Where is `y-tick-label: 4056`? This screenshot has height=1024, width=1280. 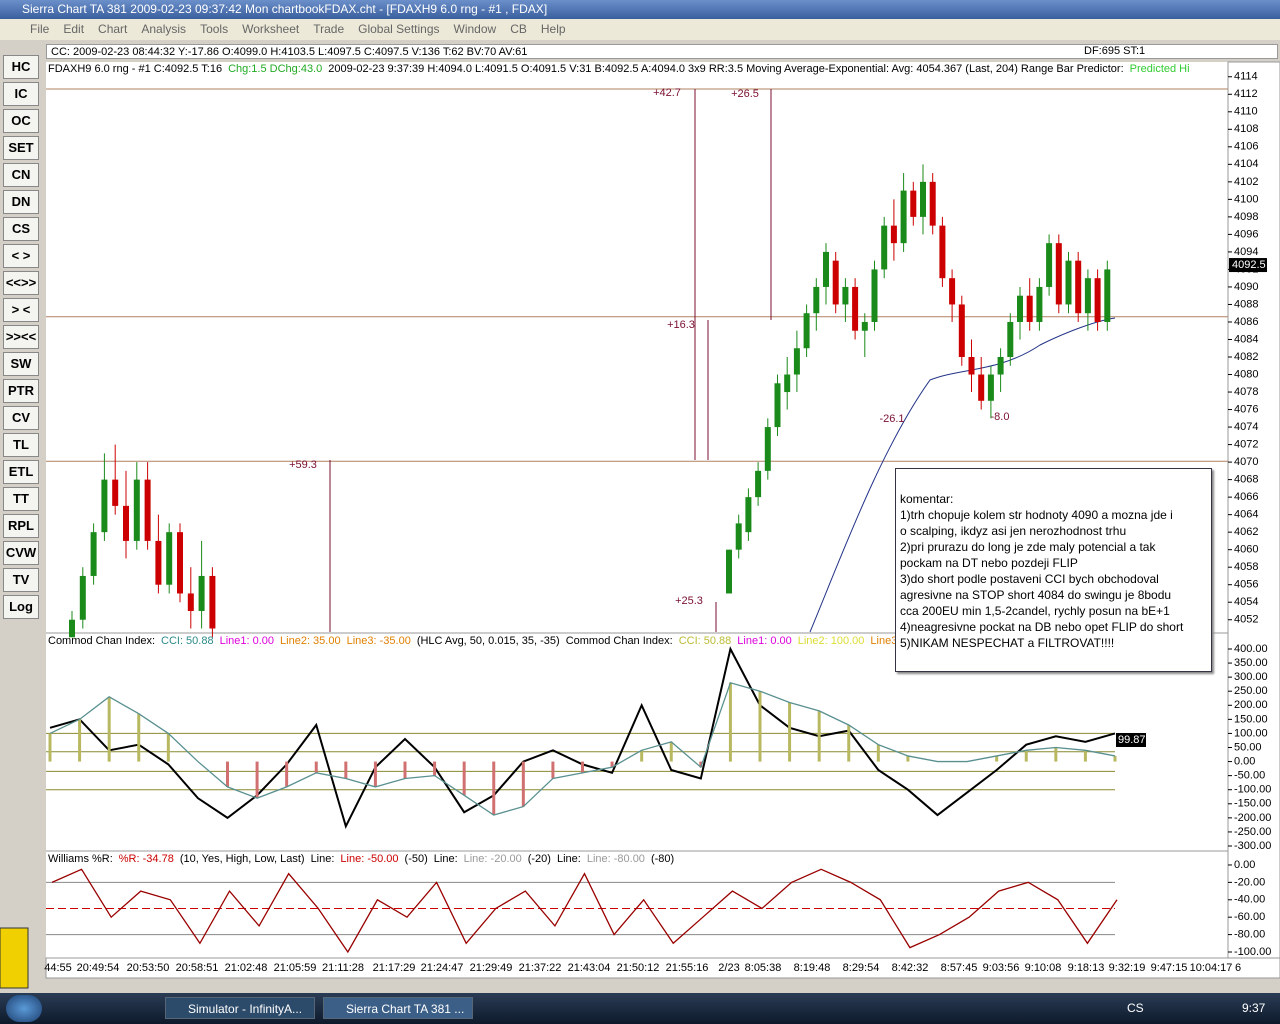
y-tick-label: 4056 is located at coordinates (1246, 585).